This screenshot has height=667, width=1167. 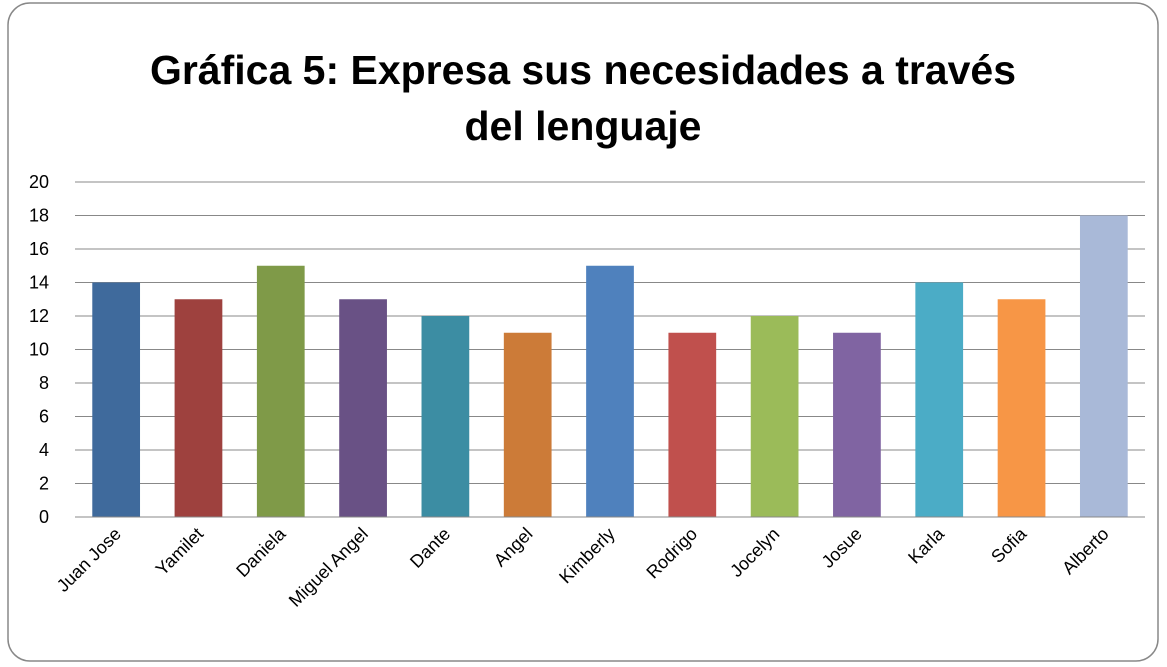 What do you see at coordinates (44, 517) in the screenshot?
I see `y-tick-label: 0` at bounding box center [44, 517].